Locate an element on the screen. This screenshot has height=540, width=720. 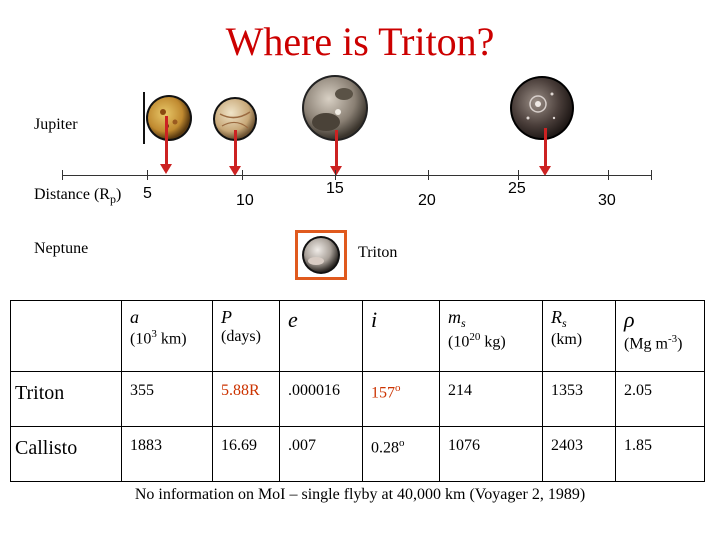
page-title: Where is Triton? is located at coordinates (360, 41).